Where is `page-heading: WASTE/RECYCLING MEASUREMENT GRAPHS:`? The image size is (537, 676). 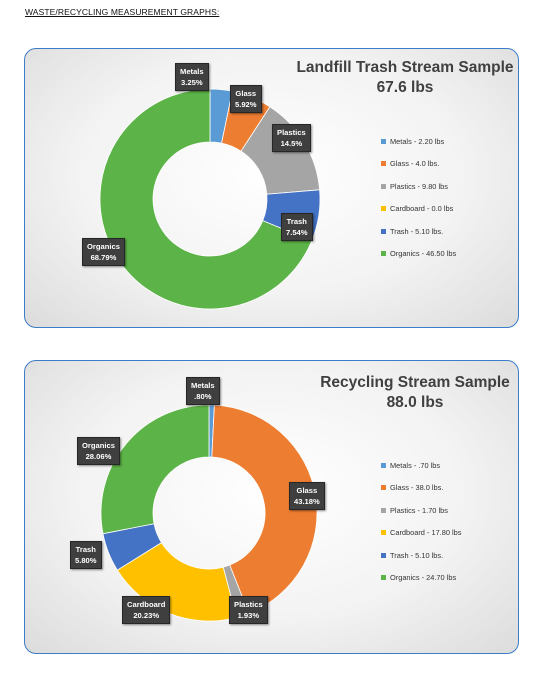
page-heading: WASTE/RECYCLING MEASUREMENT GRAPHS: is located at coordinates (122, 12).